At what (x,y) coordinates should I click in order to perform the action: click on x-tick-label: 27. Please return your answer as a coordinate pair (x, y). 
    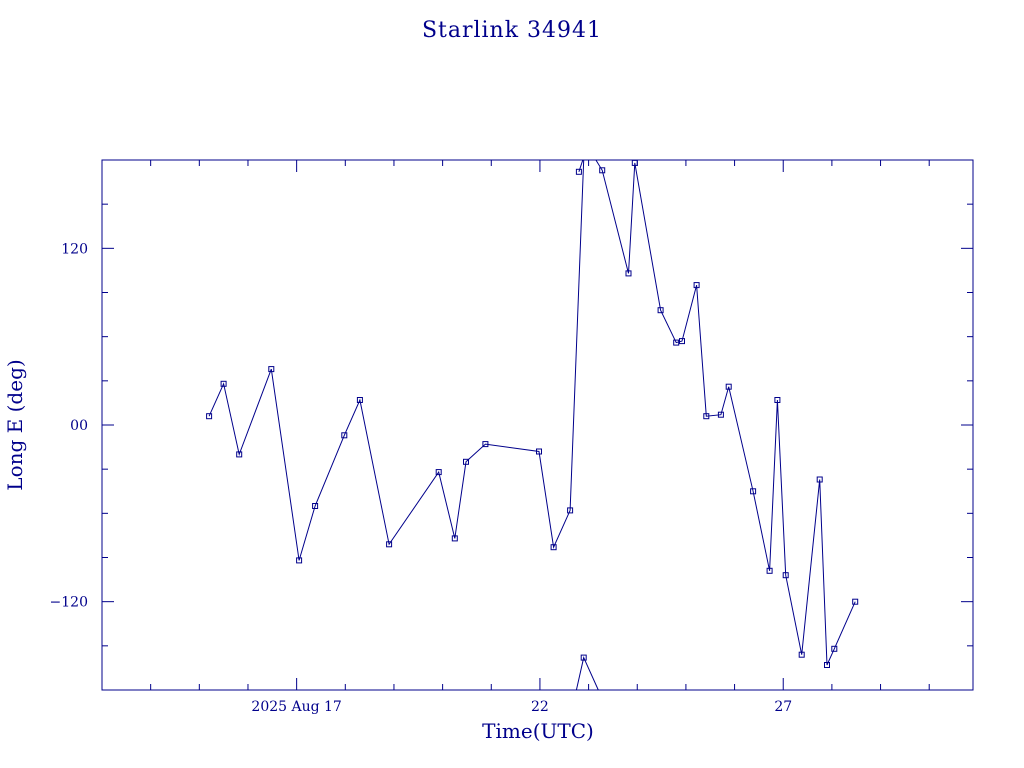
    Looking at the image, I should click on (783, 707).